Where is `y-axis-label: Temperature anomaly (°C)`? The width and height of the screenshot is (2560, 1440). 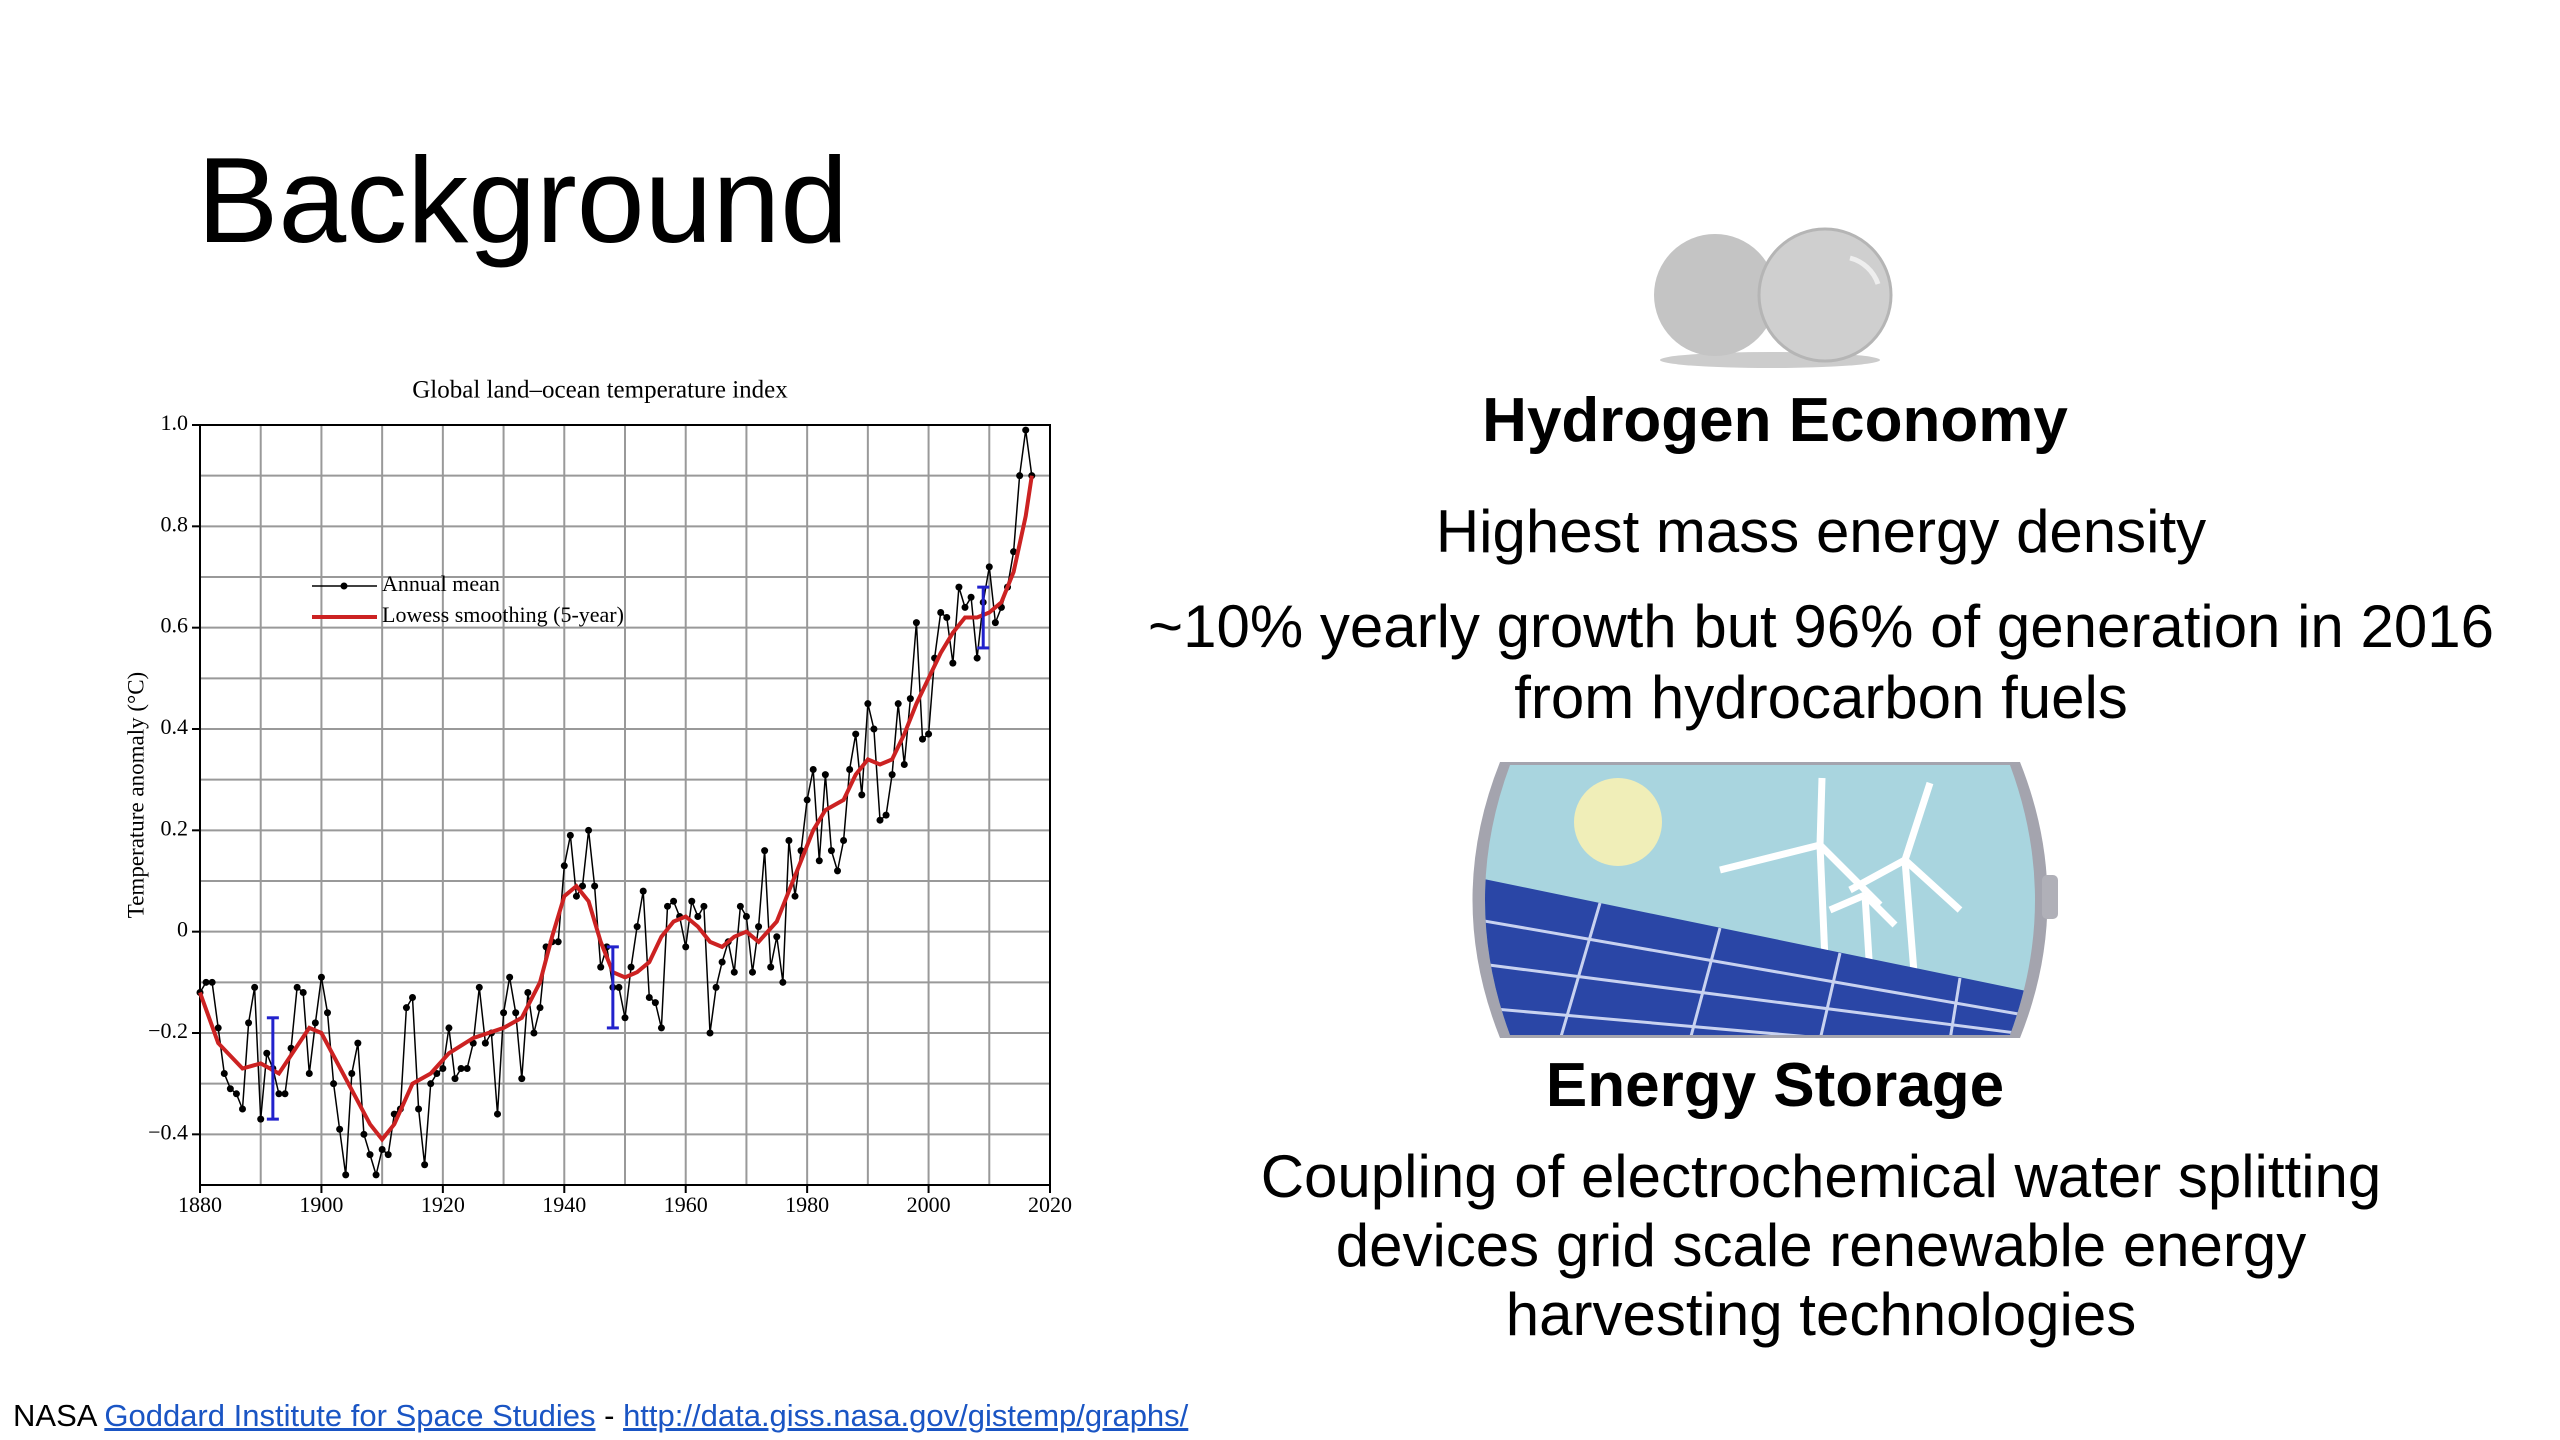
y-axis-label: Temperature anomaly (°C) is located at coordinates (135, 795).